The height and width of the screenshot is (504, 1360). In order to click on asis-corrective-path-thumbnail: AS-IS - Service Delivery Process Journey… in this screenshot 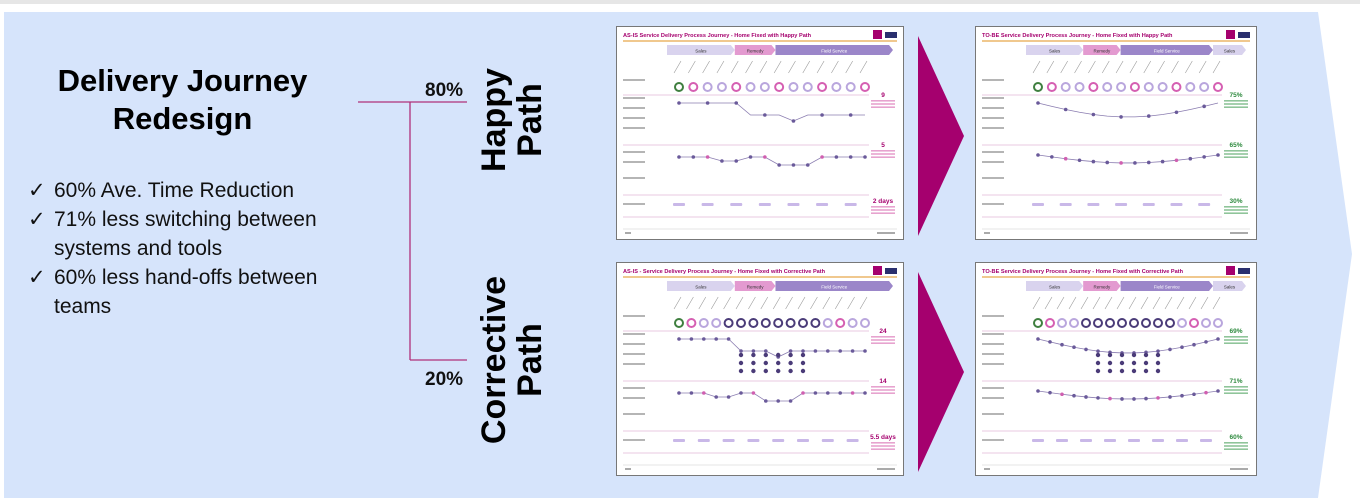, I will do `click(760, 369)`.